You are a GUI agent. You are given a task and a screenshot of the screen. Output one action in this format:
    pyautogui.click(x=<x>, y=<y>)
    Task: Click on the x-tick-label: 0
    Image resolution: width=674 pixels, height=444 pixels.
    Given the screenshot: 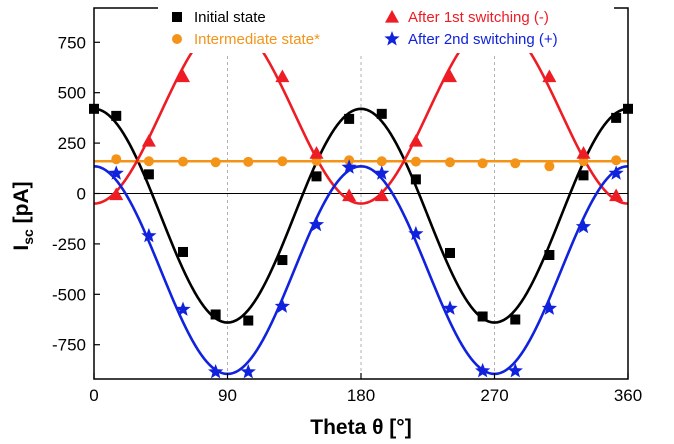 What is the action you would take?
    pyautogui.click(x=93, y=395)
    